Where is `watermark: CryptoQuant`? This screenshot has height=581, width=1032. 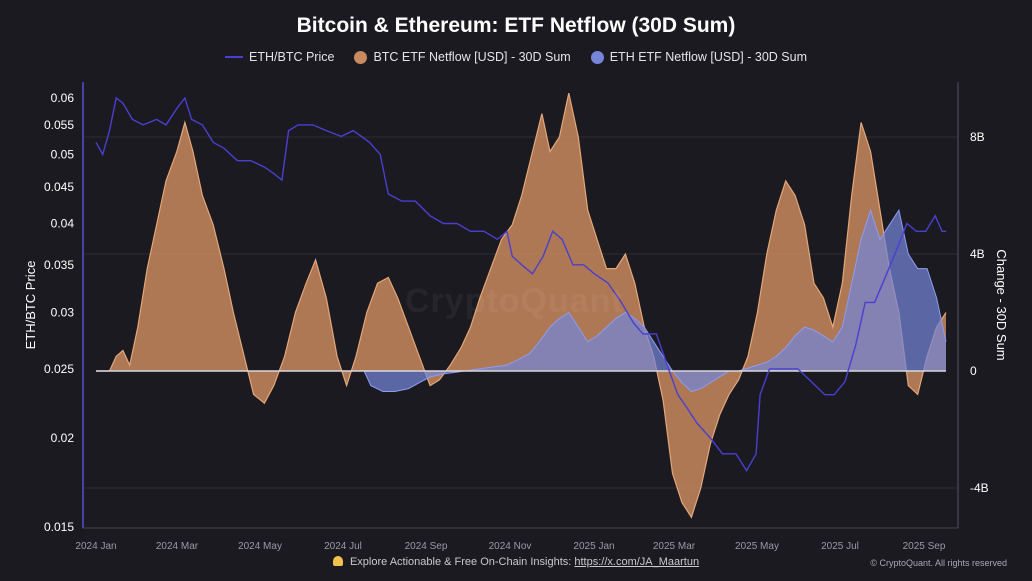
watermark: CryptoQuant is located at coordinates (514, 301).